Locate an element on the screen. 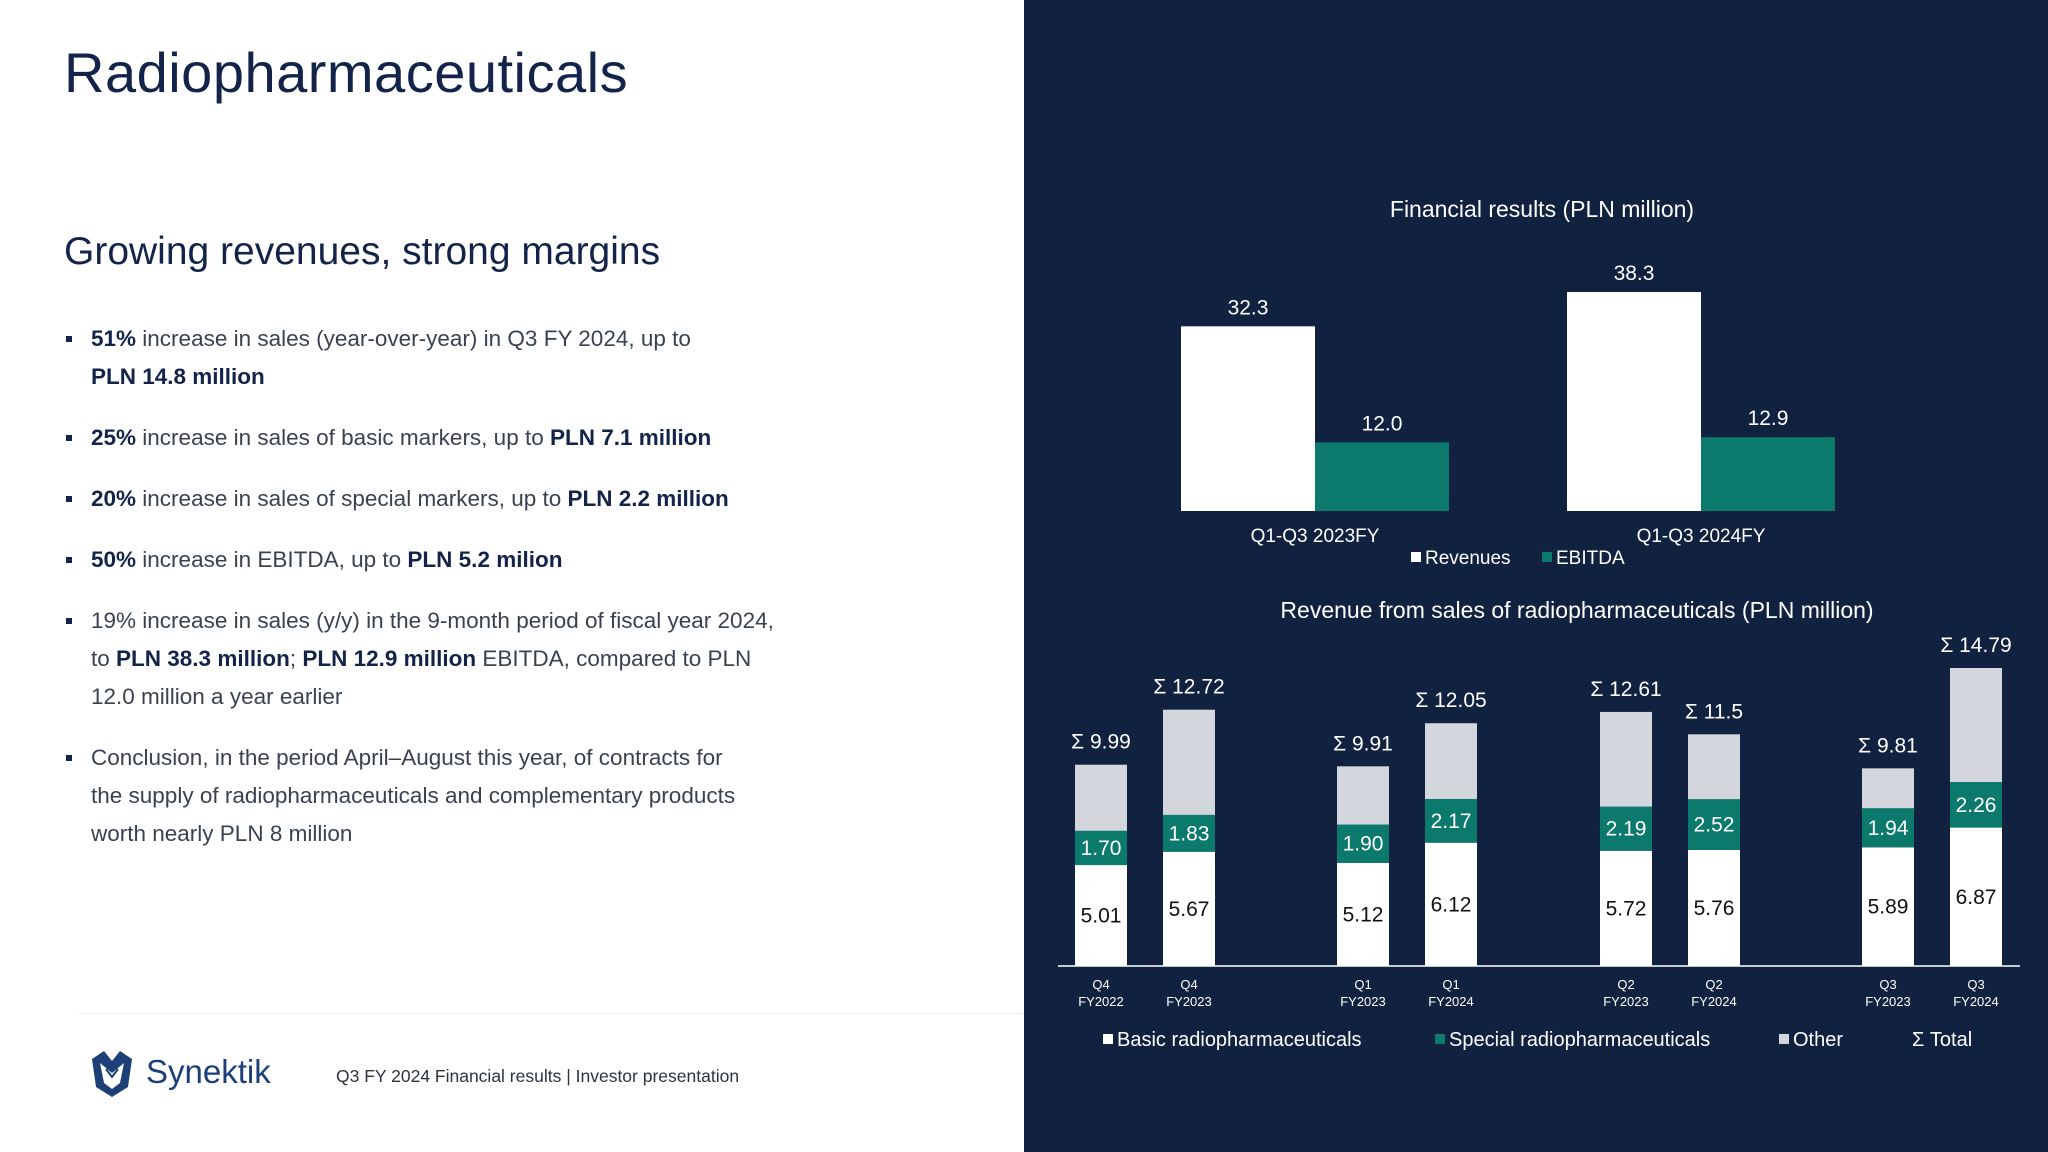 This screenshot has height=1152, width=2048. segment-label: 2.17 is located at coordinates (1451, 821).